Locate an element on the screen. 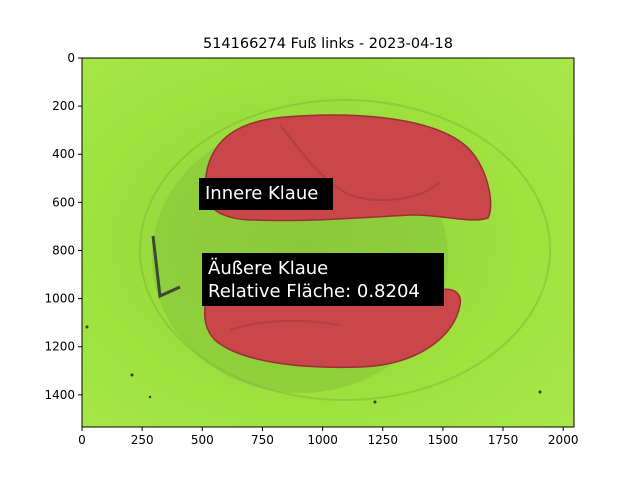 The image size is (640, 480). marker-stick is located at coordinates (166, 267).